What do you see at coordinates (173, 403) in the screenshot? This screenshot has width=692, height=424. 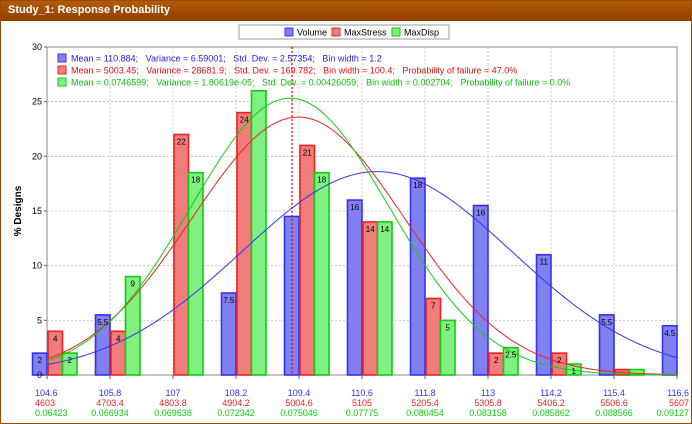 I see `x-tick-label-maxstress: 4803.8` at bounding box center [173, 403].